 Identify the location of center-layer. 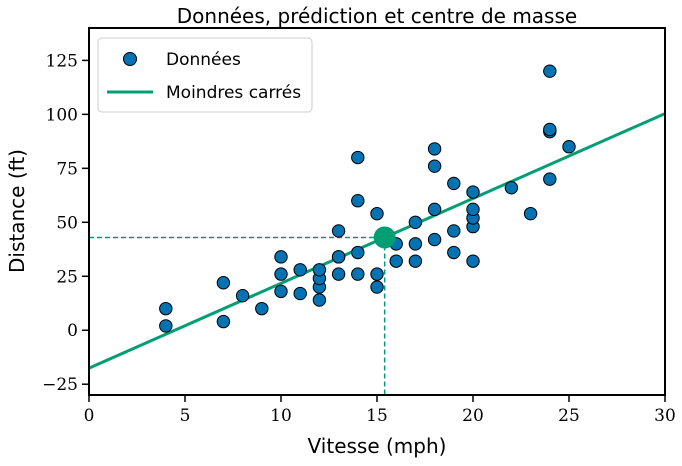
(384, 237).